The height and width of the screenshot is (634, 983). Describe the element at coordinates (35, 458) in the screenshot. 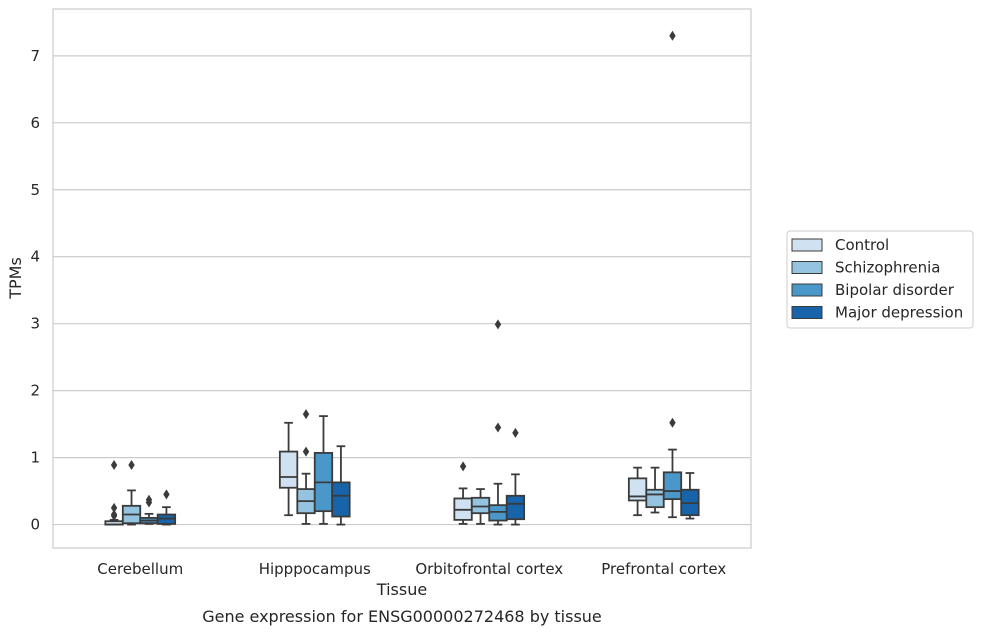

I see `y-tick-label: 1` at that location.